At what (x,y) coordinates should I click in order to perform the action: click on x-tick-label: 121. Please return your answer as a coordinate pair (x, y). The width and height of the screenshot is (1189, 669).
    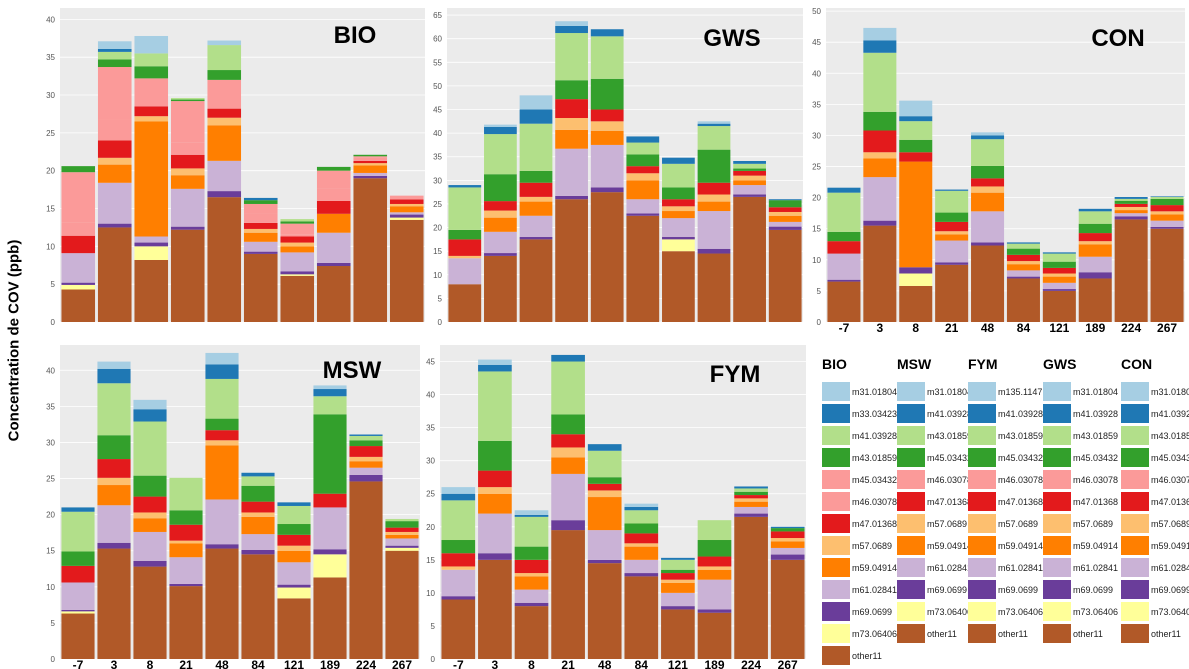
    Looking at the image, I should click on (678, 663).